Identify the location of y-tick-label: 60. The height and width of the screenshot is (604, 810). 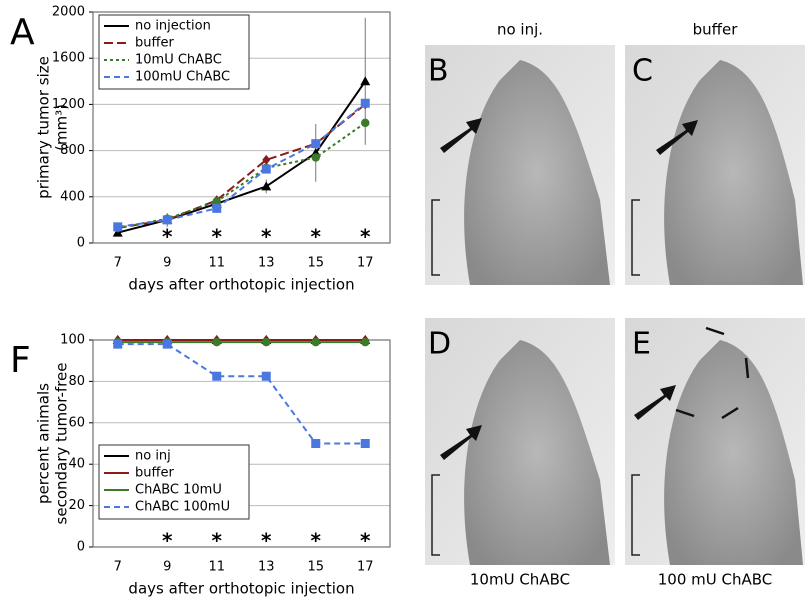
(76, 422).